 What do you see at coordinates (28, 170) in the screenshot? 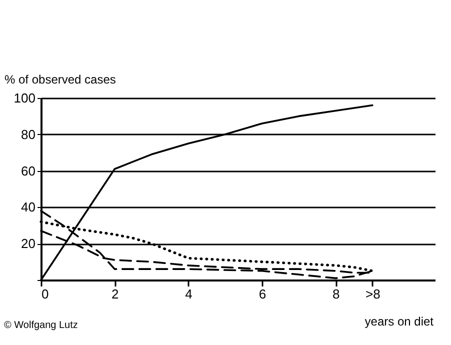
I see `y-tick-label: 60` at bounding box center [28, 170].